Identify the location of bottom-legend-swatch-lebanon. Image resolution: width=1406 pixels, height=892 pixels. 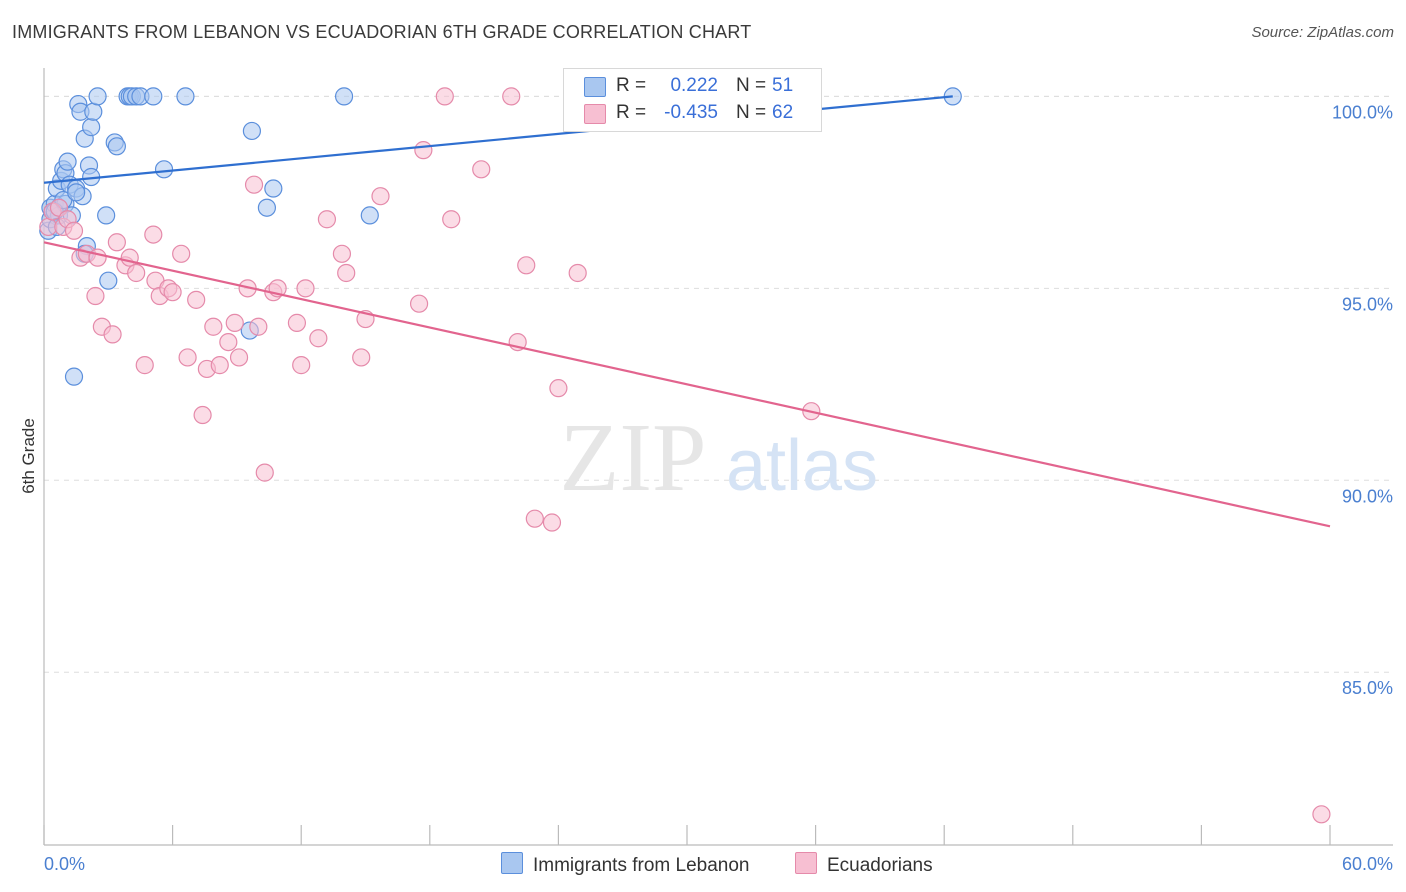
(512, 863).